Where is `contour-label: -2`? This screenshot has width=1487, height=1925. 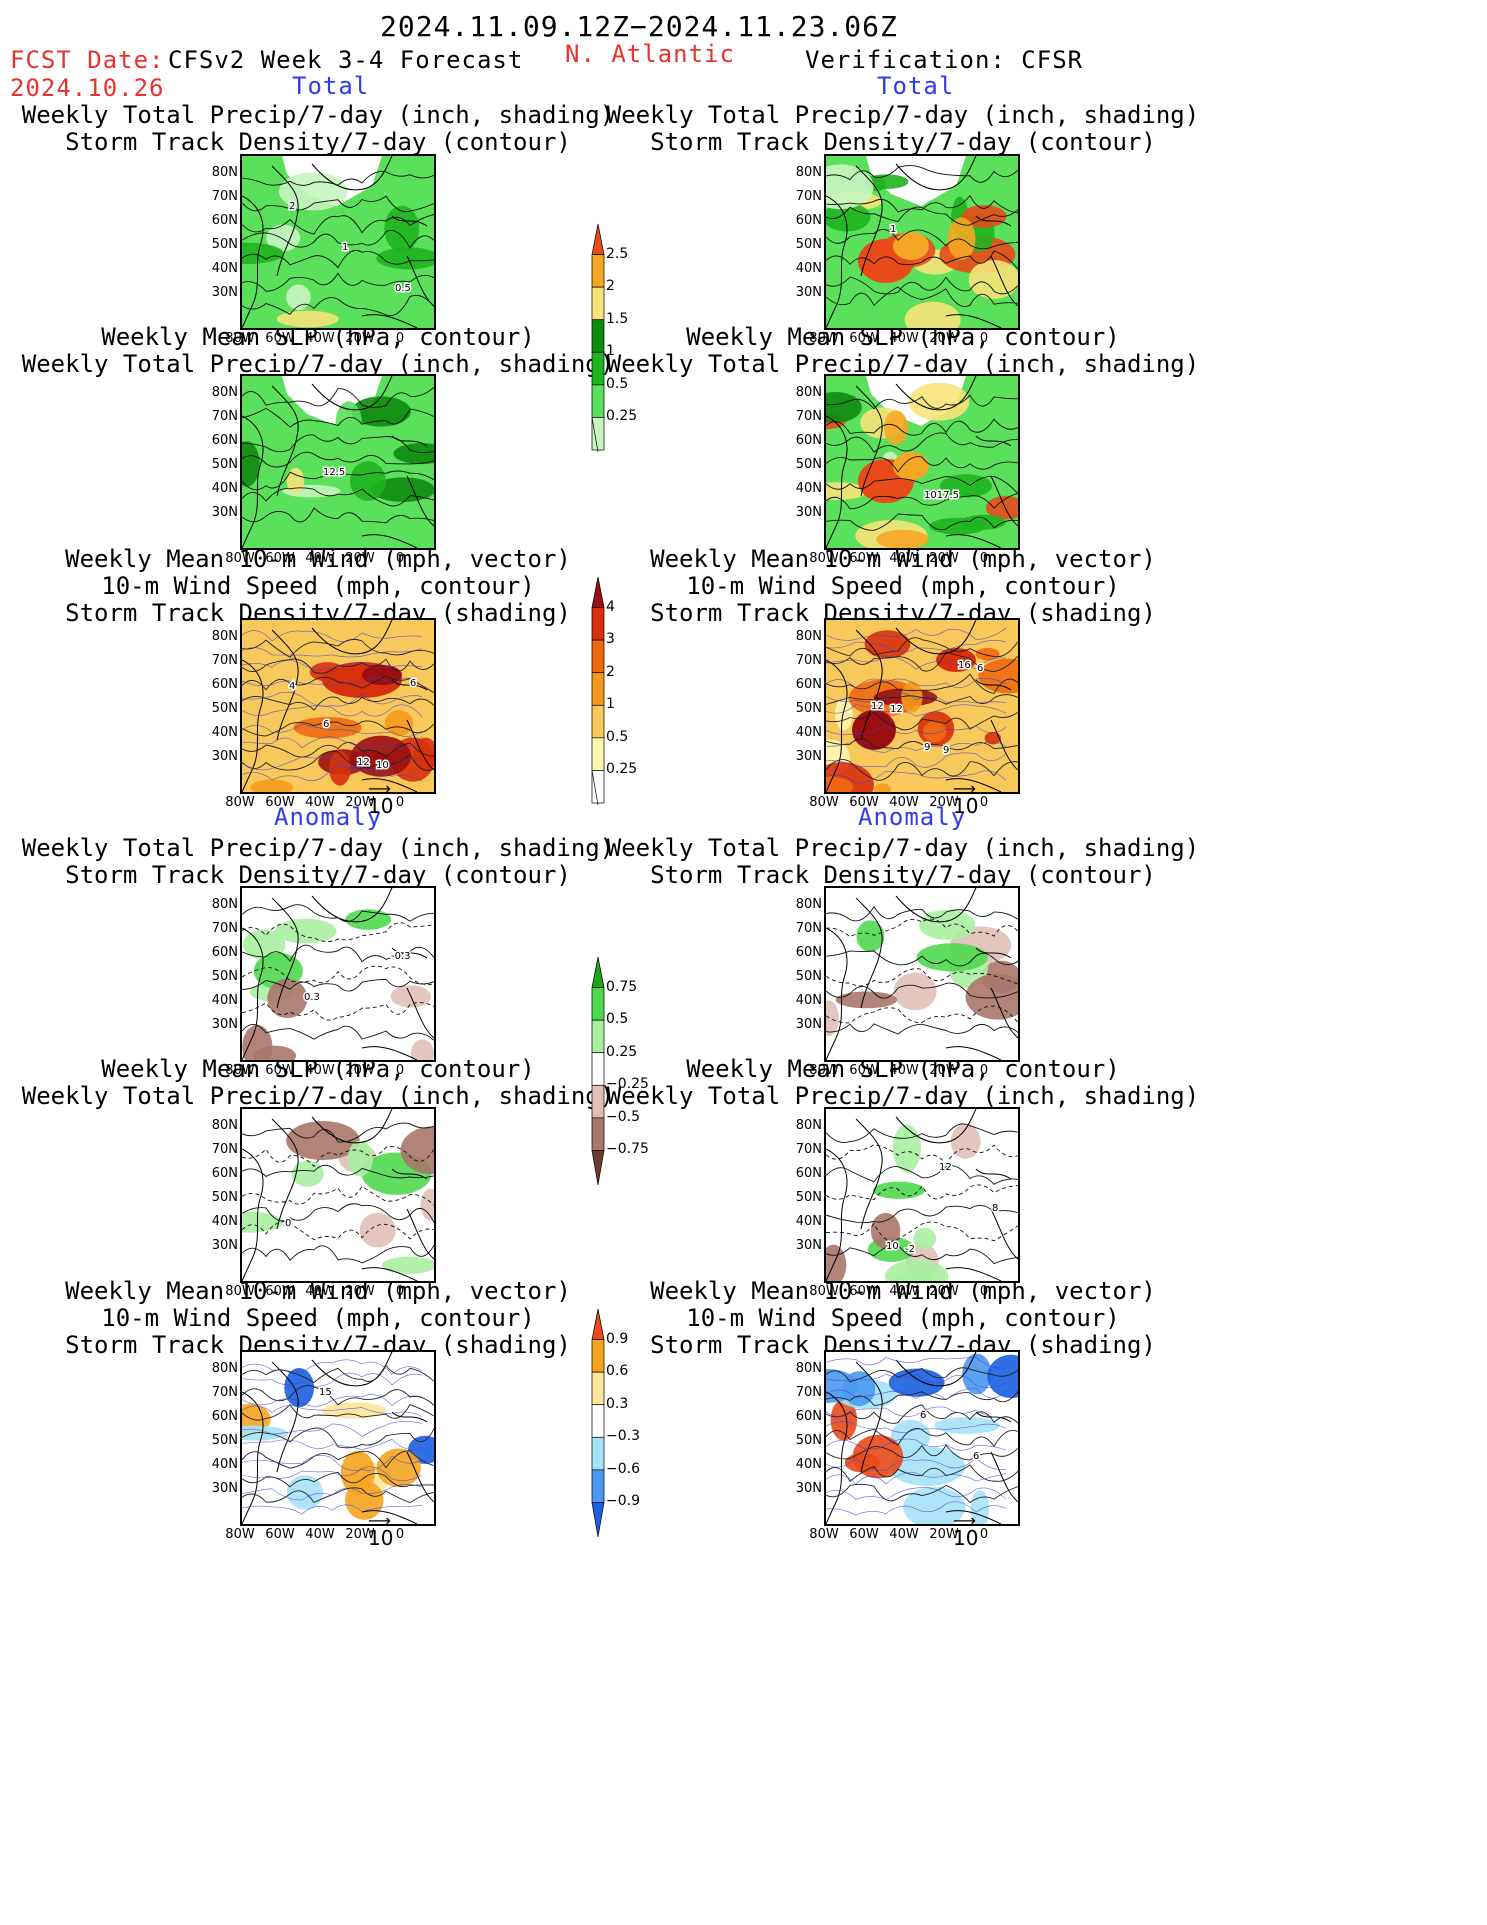
contour-label: -2 is located at coordinates (910, 1250).